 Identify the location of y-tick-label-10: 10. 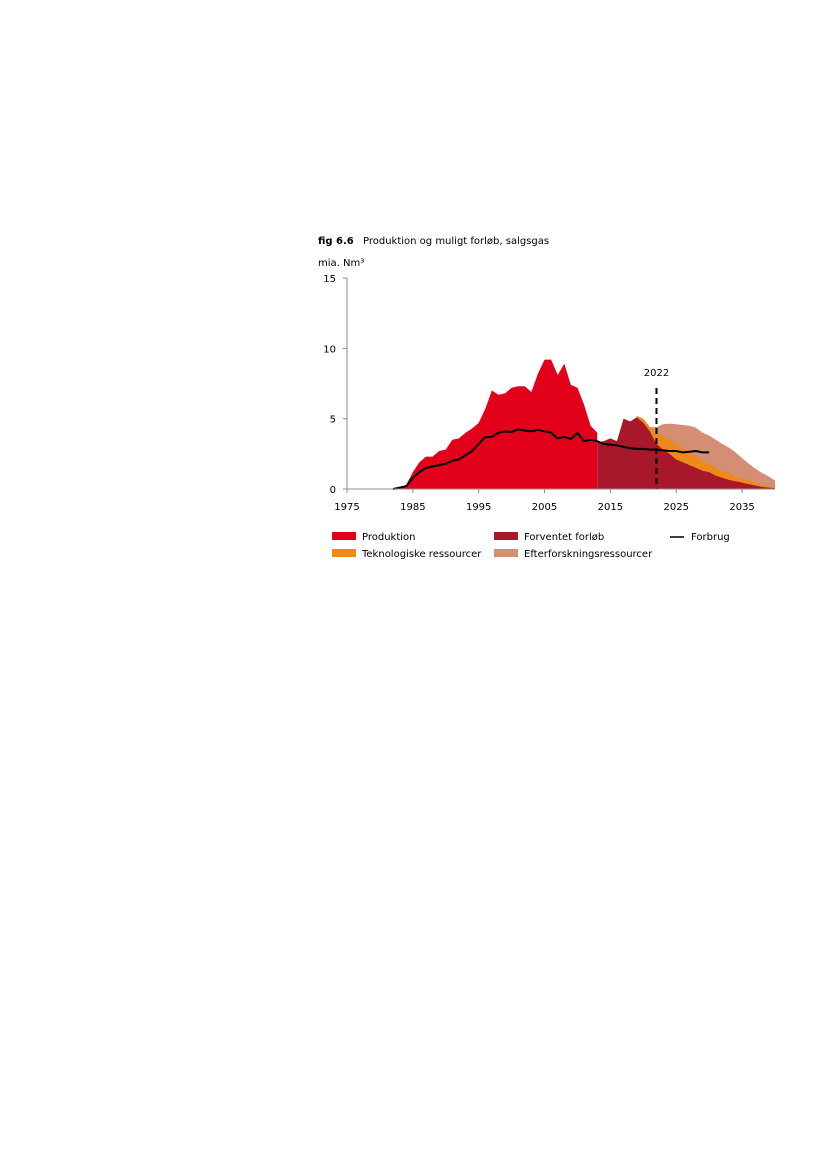
(329, 349).